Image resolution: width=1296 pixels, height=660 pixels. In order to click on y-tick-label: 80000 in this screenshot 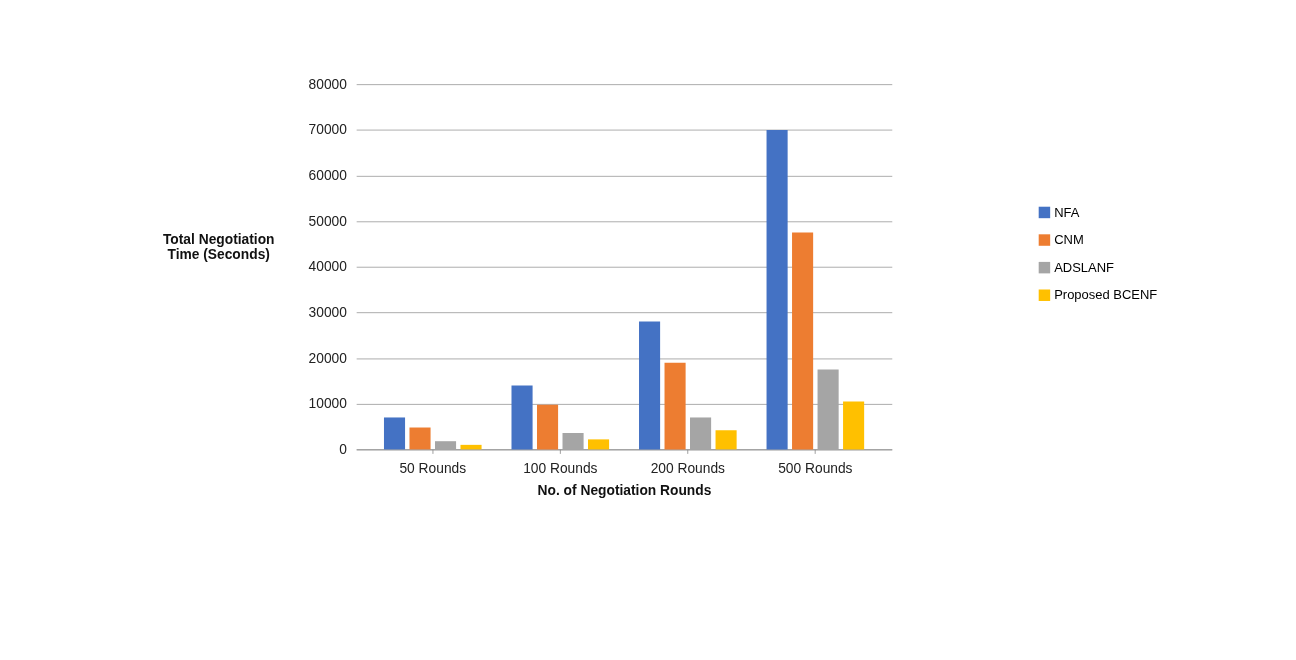, I will do `click(328, 84)`.